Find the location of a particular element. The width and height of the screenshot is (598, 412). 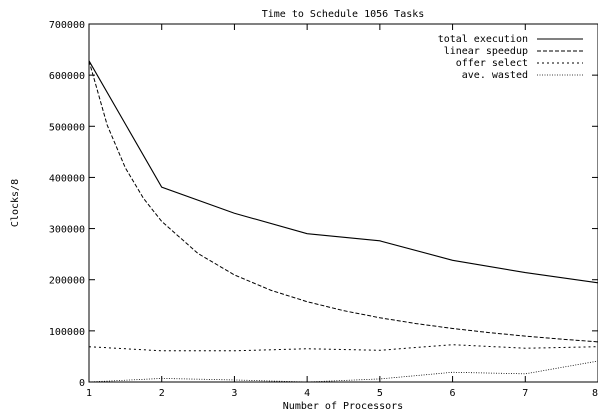

y-tick-label: 200000 is located at coordinates (67, 281).